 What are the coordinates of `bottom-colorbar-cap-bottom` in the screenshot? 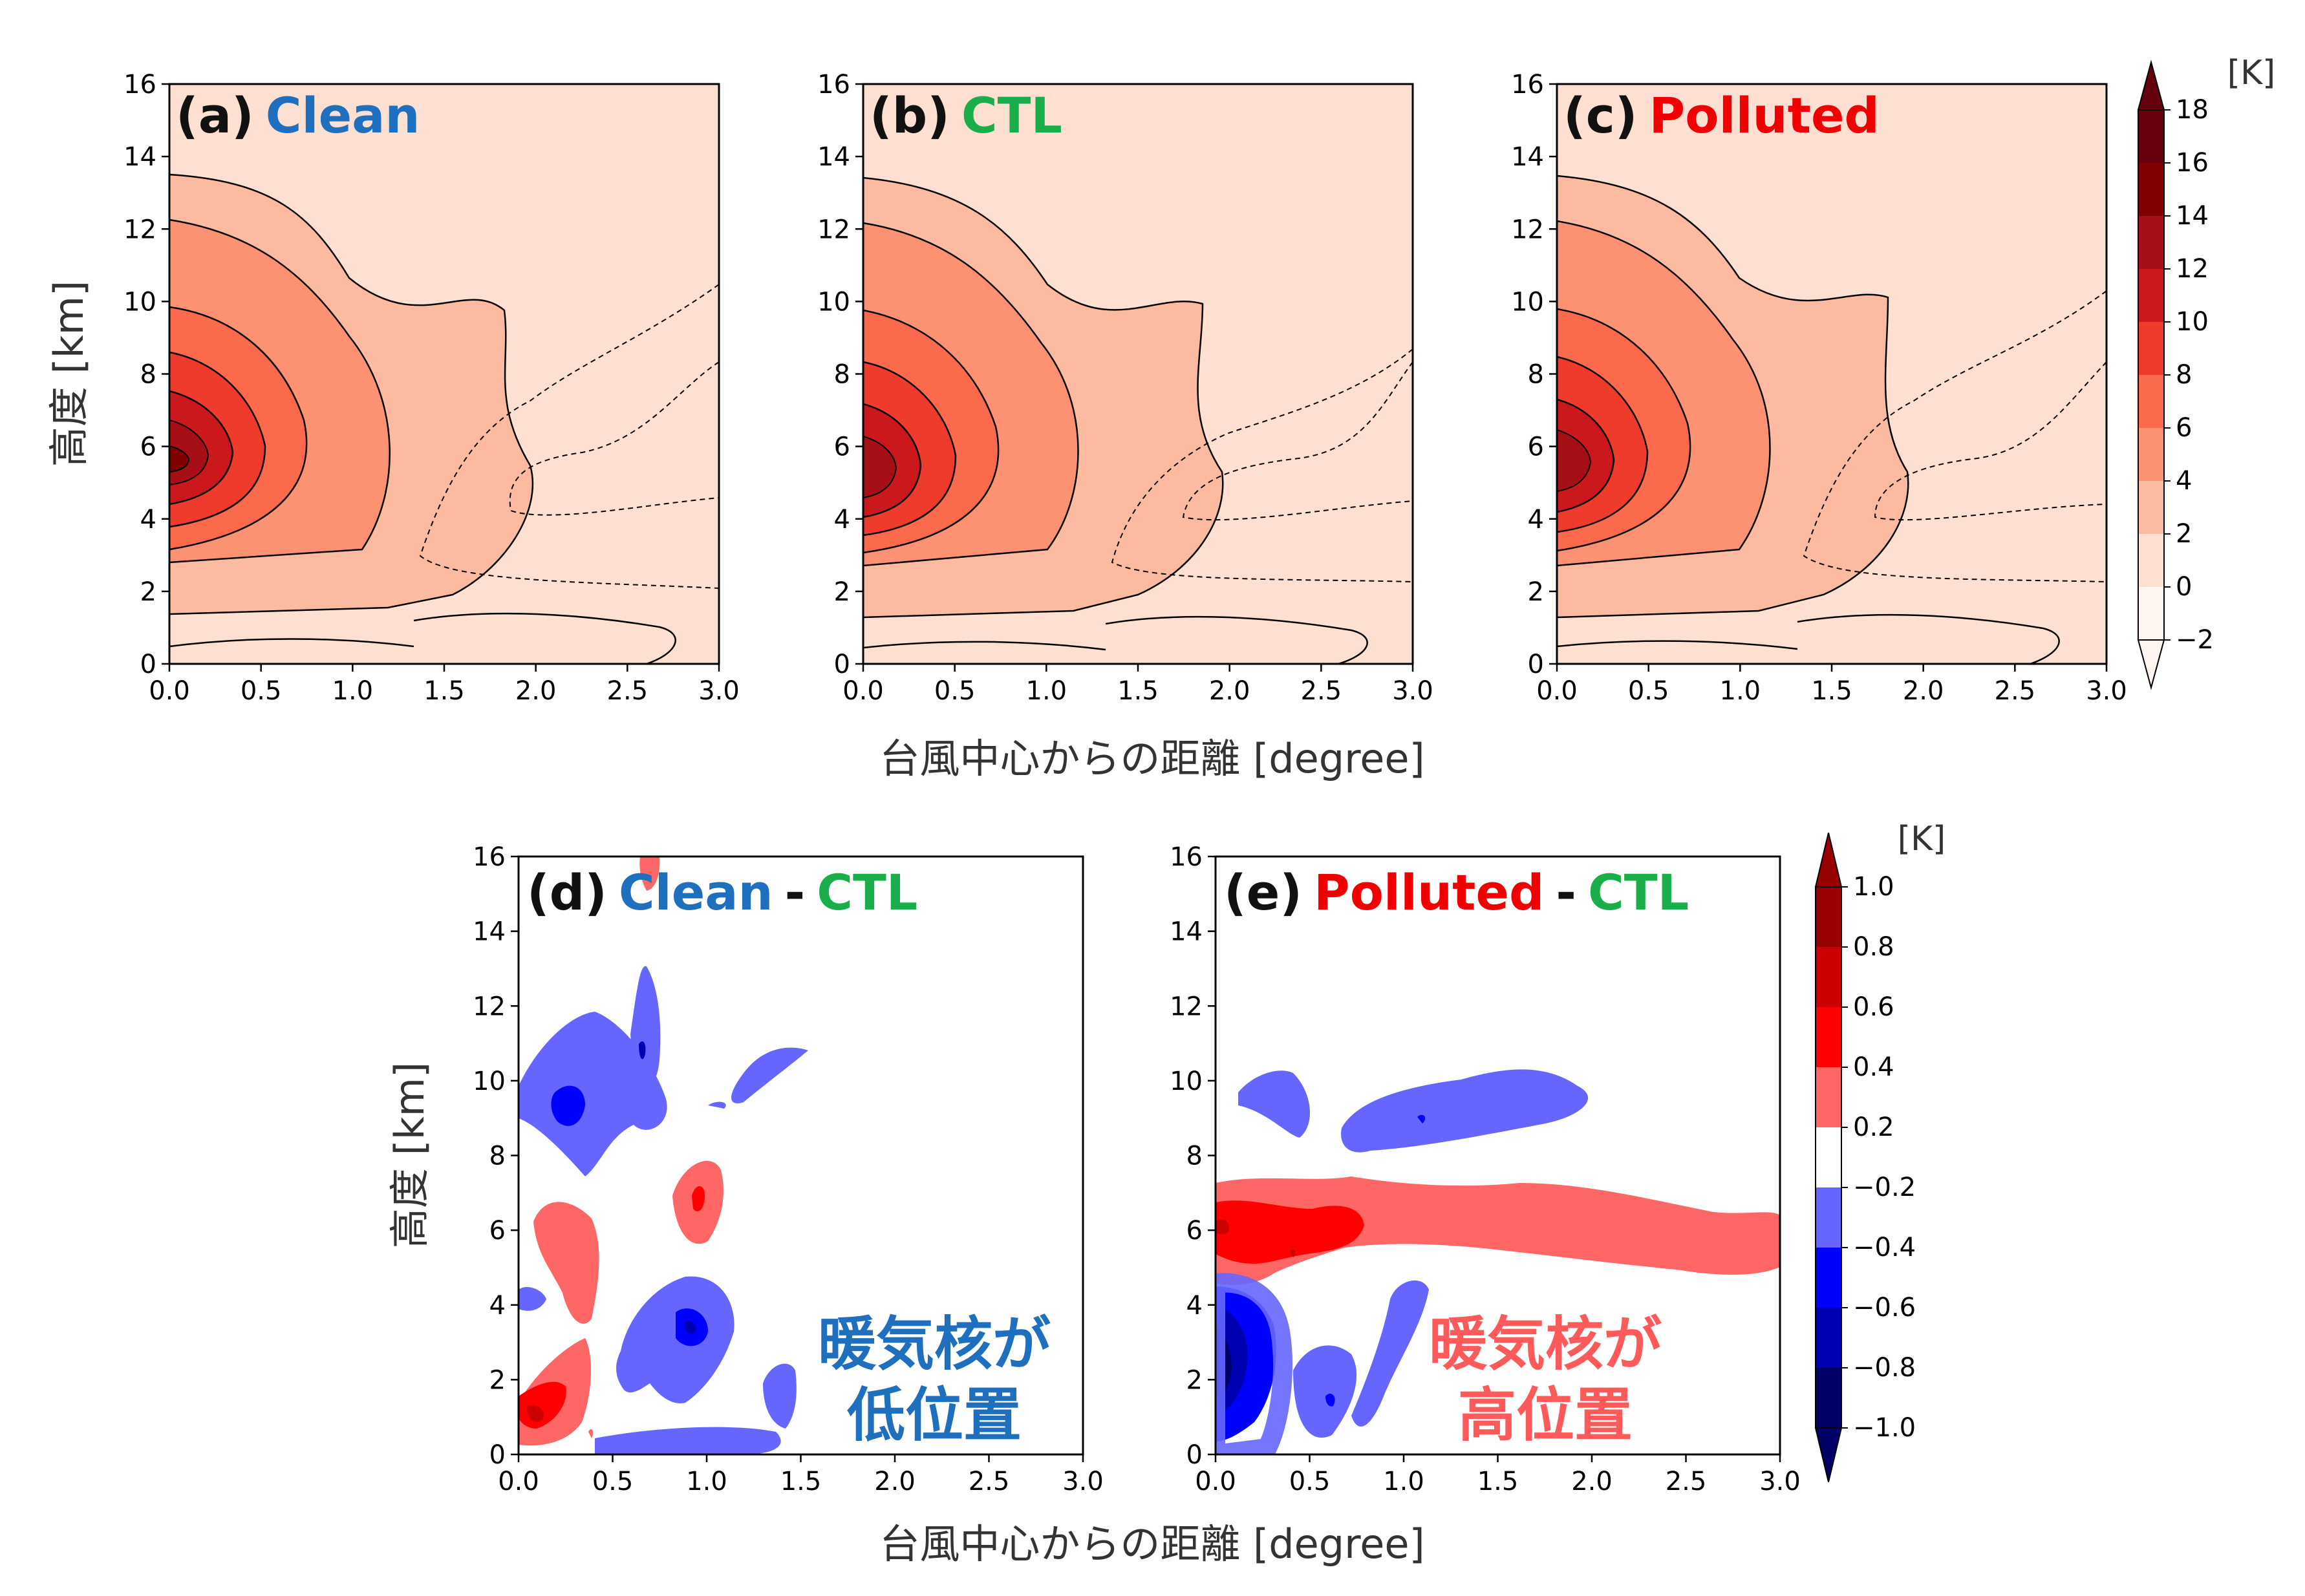 It's located at (1829, 1454).